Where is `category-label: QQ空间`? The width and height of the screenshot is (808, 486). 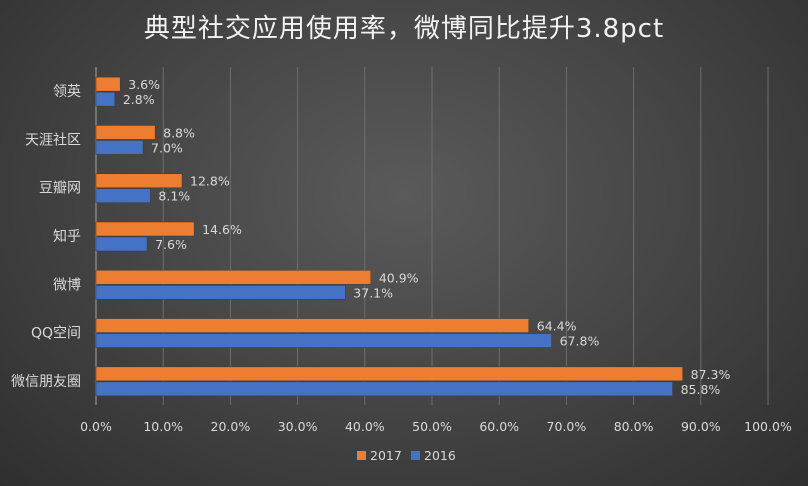 category-label: QQ空间 is located at coordinates (56, 334).